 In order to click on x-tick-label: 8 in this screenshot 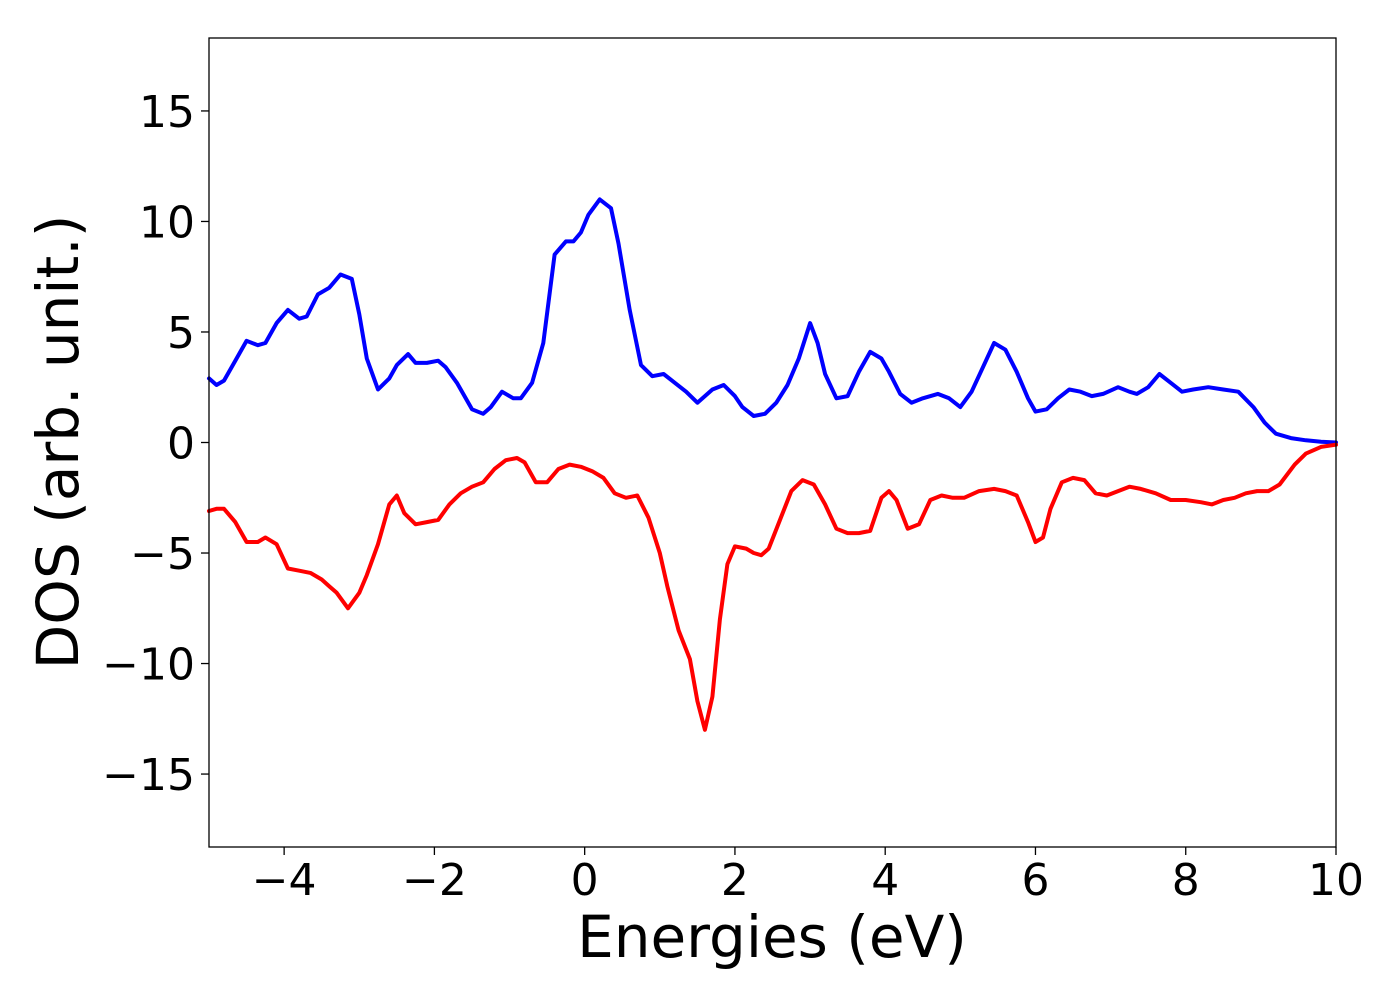, I will do `click(1186, 880)`.